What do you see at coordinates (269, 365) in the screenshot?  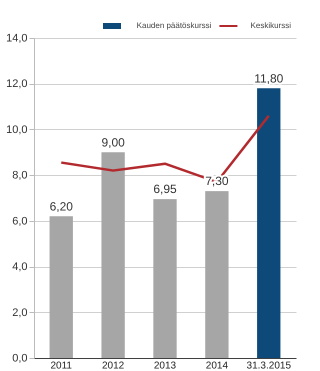 I see `x-tick-label: 31.3.2015` at bounding box center [269, 365].